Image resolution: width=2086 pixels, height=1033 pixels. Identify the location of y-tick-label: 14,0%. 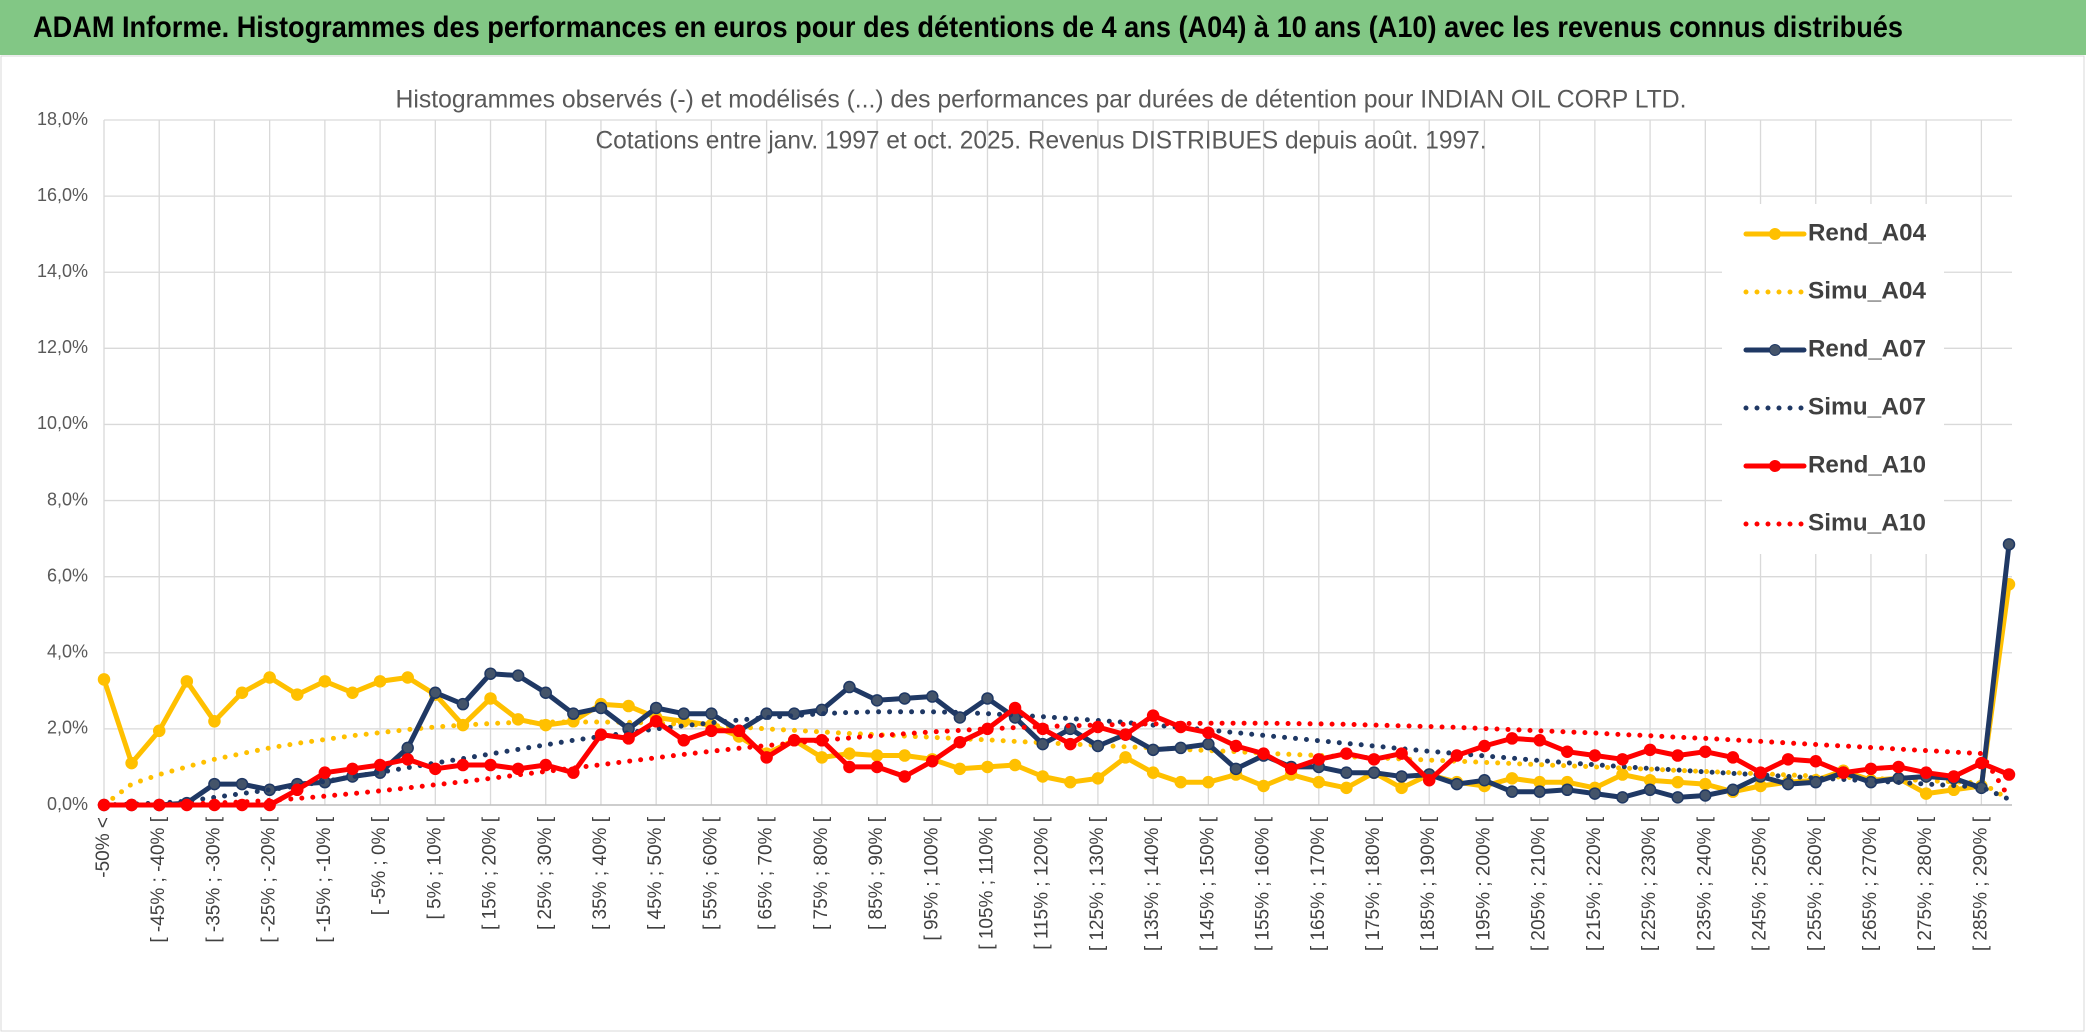
(62, 271).